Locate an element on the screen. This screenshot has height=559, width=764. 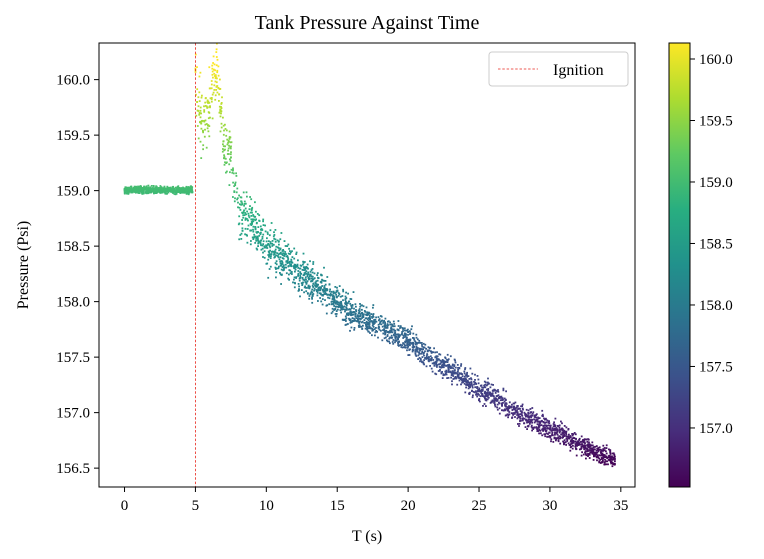
y-axis-label: Pressure (Psi) is located at coordinates (23, 265).